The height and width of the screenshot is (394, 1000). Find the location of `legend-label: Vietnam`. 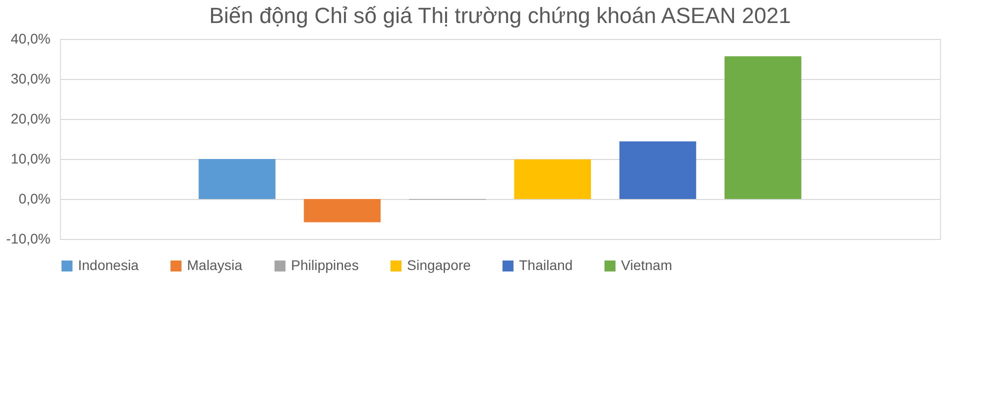

legend-label: Vietnam is located at coordinates (646, 265).